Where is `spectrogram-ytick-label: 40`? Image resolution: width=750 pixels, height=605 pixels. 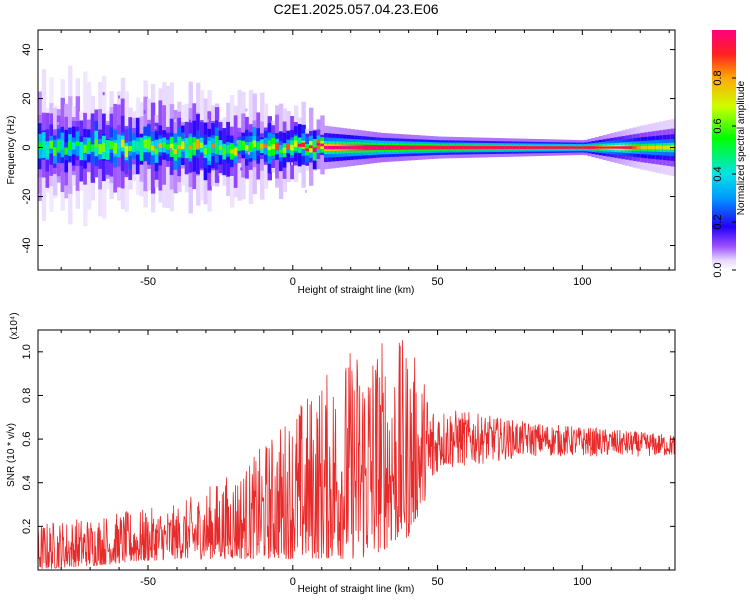
spectrogram-ytick-label: 40 is located at coordinates (27, 49).